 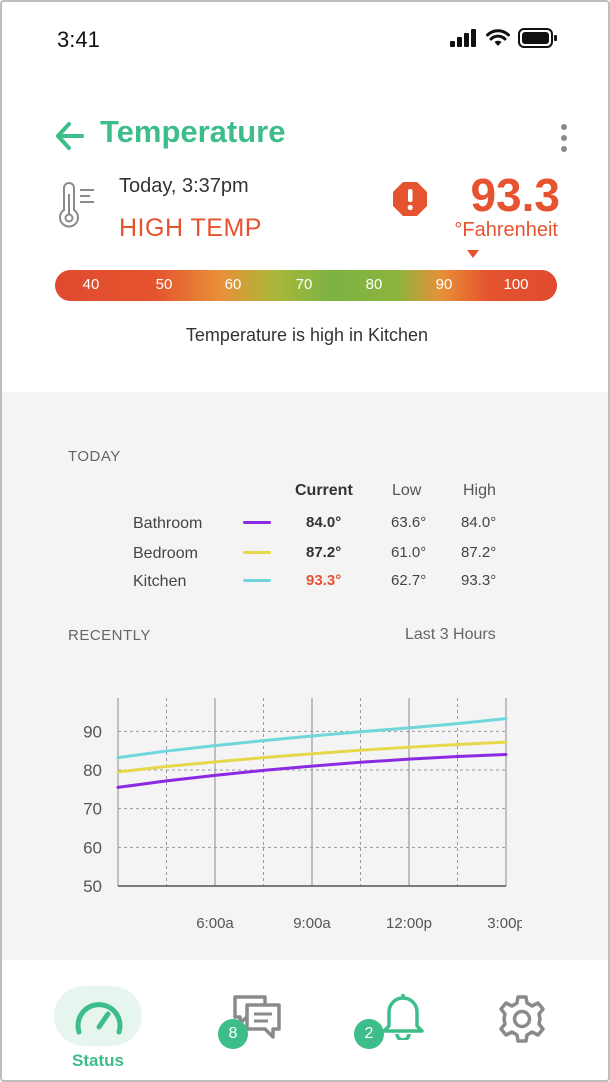 I want to click on back-arrow-icon, so click(x=70, y=136).